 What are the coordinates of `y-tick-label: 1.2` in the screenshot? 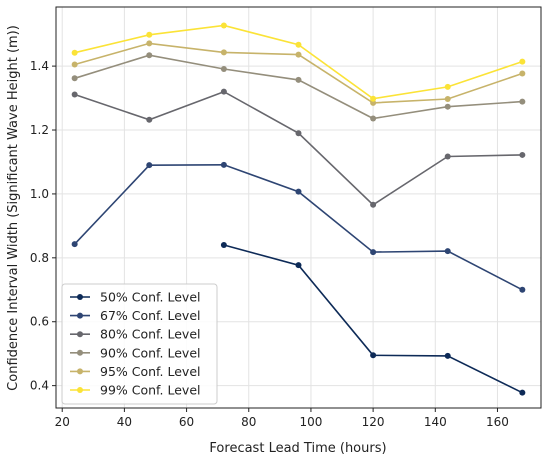 It's located at (39, 130).